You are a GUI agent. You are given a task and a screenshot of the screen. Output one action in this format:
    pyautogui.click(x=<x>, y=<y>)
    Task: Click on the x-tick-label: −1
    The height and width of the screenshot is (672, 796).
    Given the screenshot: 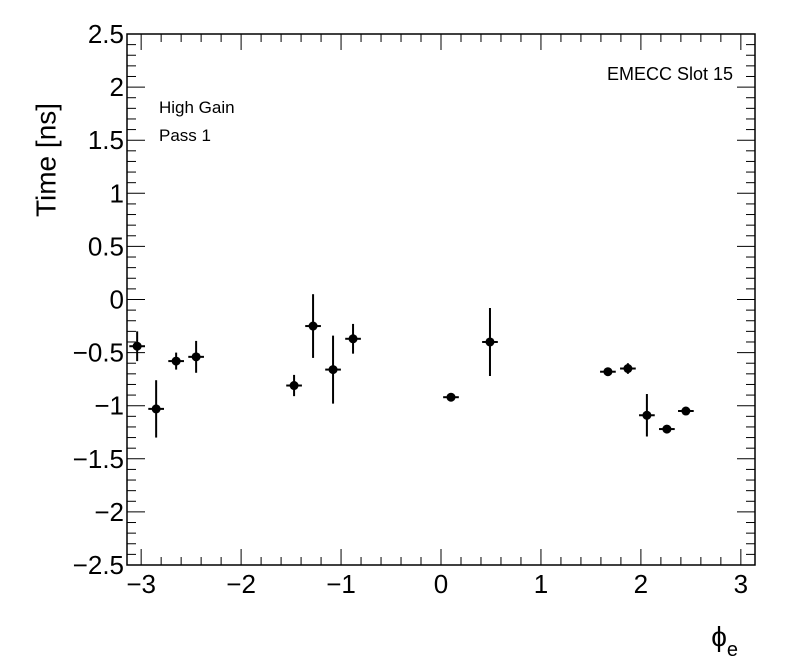 What is the action you would take?
    pyautogui.click(x=341, y=584)
    